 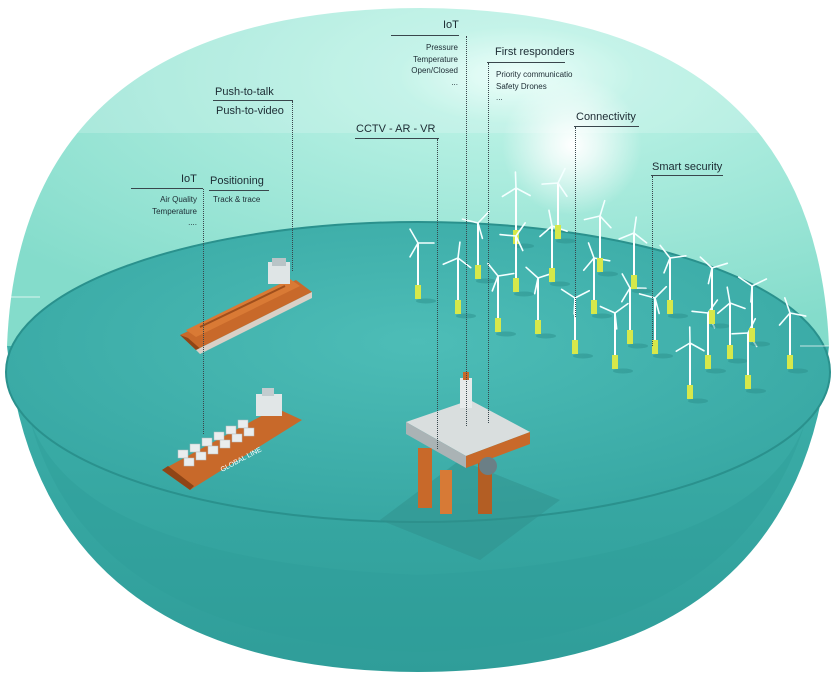 What do you see at coordinates (466, 231) in the screenshot?
I see `iot-top-leader` at bounding box center [466, 231].